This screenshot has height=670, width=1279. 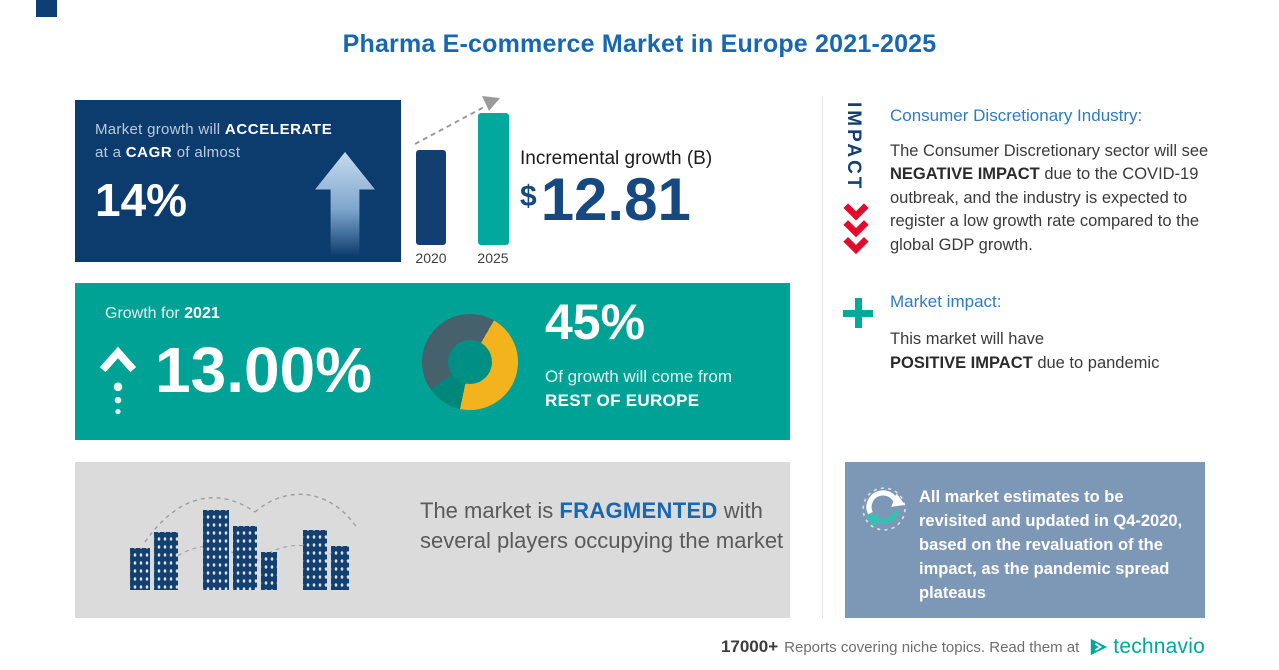 I want to click on technavio-wordmark: technavio, so click(x=1159, y=646).